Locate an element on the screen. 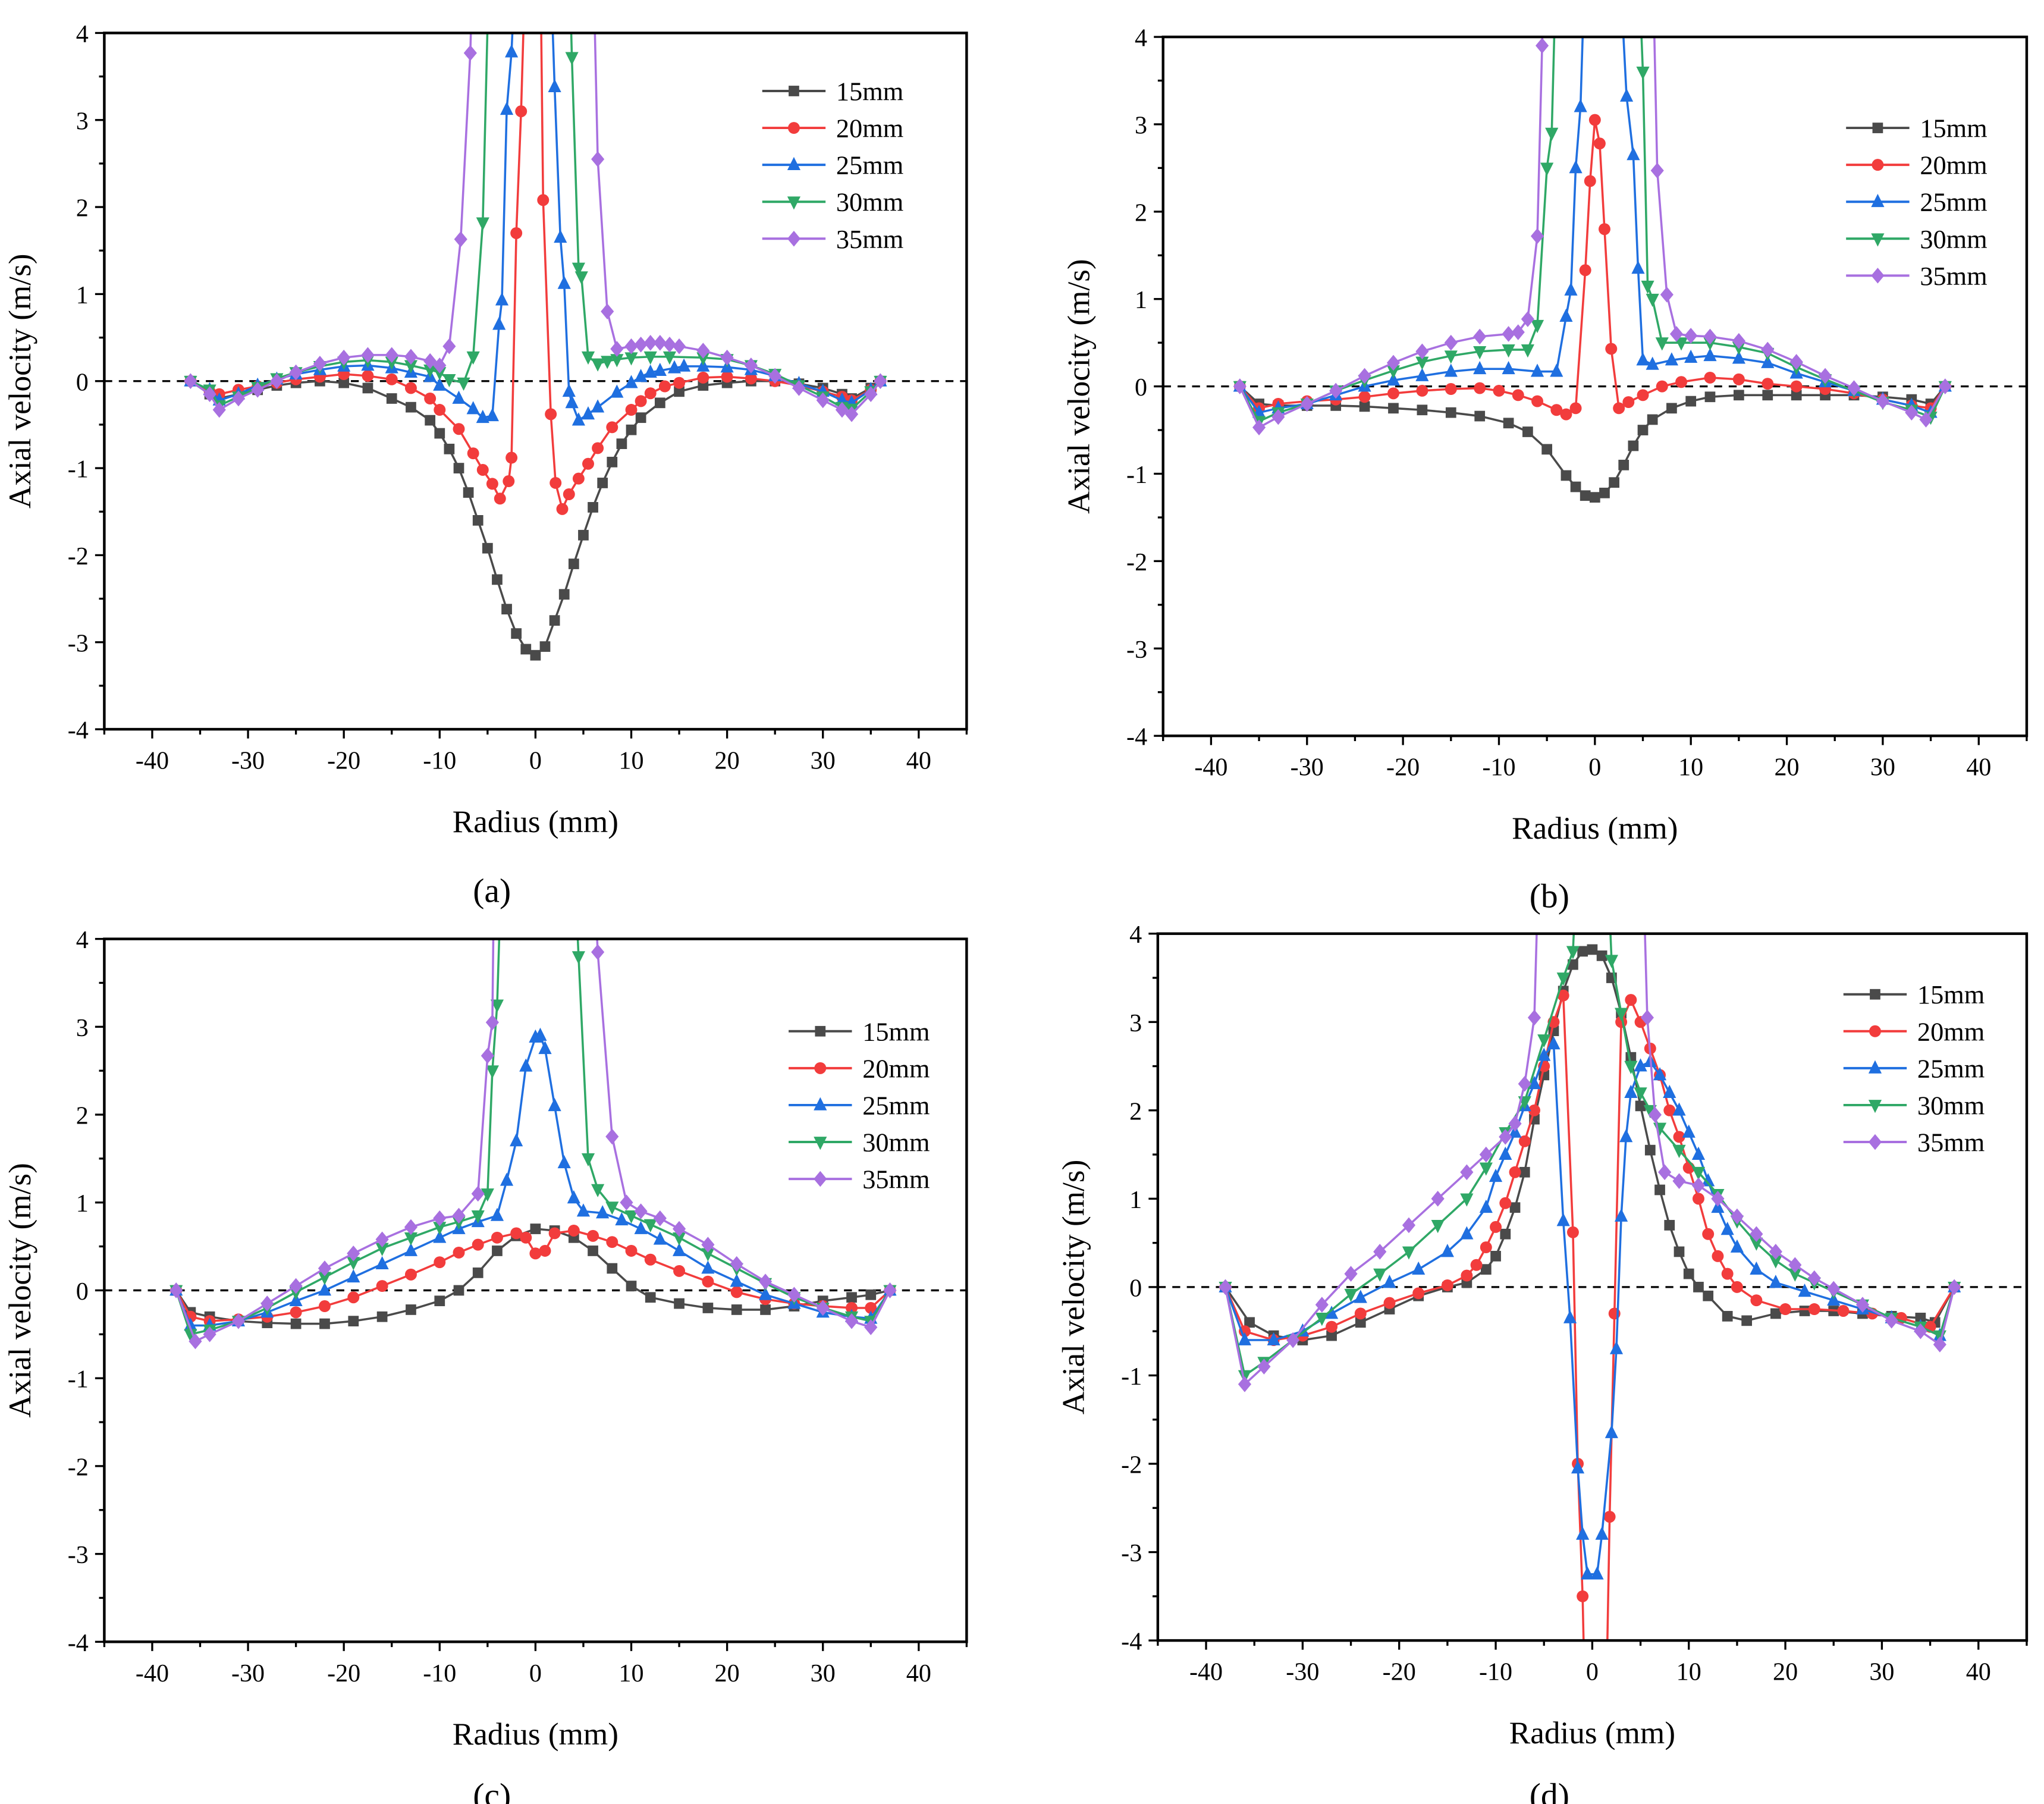 The image size is (2044, 1804). series-line-15mm is located at coordinates (1592, 441).